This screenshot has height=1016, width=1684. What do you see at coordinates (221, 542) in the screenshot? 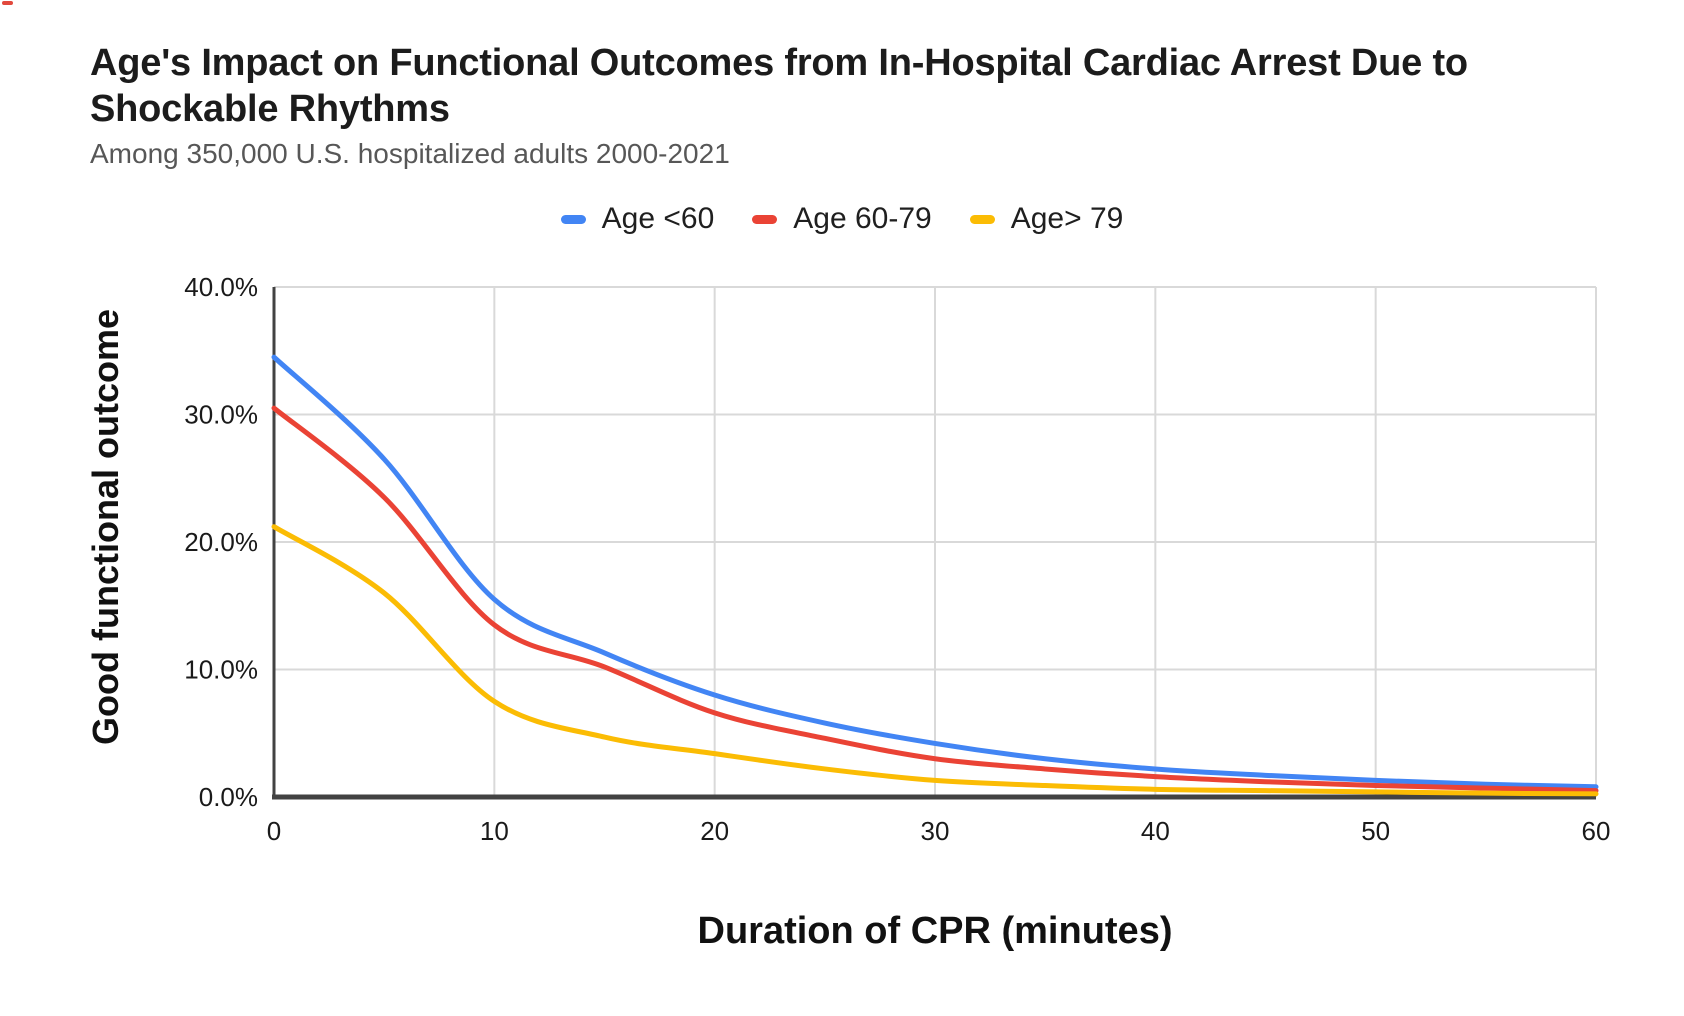
I see `y-tick-label: 20.0%` at bounding box center [221, 542].